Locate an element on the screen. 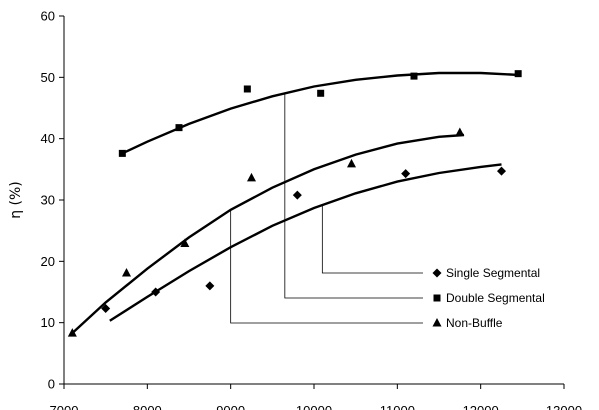 This screenshot has height=410, width=599. leader-line-non-buffle is located at coordinates (326, 266).